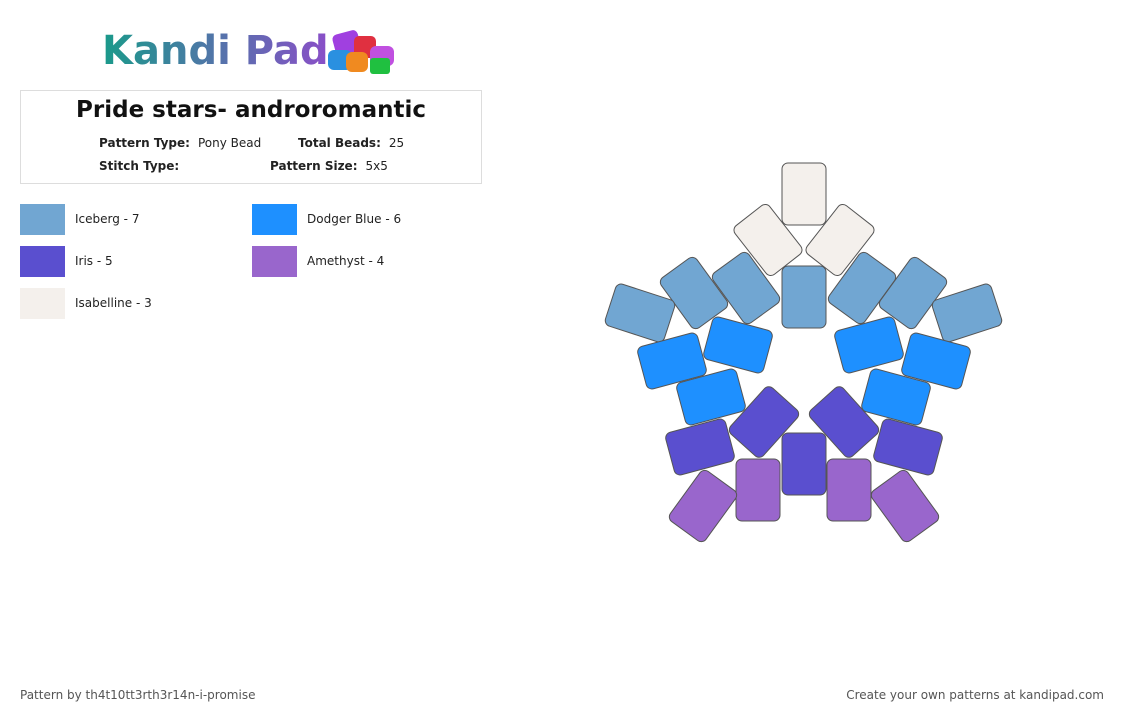 This screenshot has height=720, width=1124. Describe the element at coordinates (975, 695) in the screenshot. I see `cta: Create your own patterns at kandipad.com` at that location.